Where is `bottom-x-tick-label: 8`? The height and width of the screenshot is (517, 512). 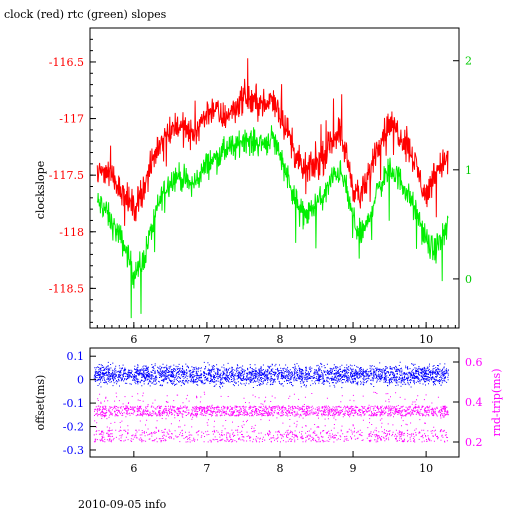
bottom-x-tick-label: 8 is located at coordinates (279, 468).